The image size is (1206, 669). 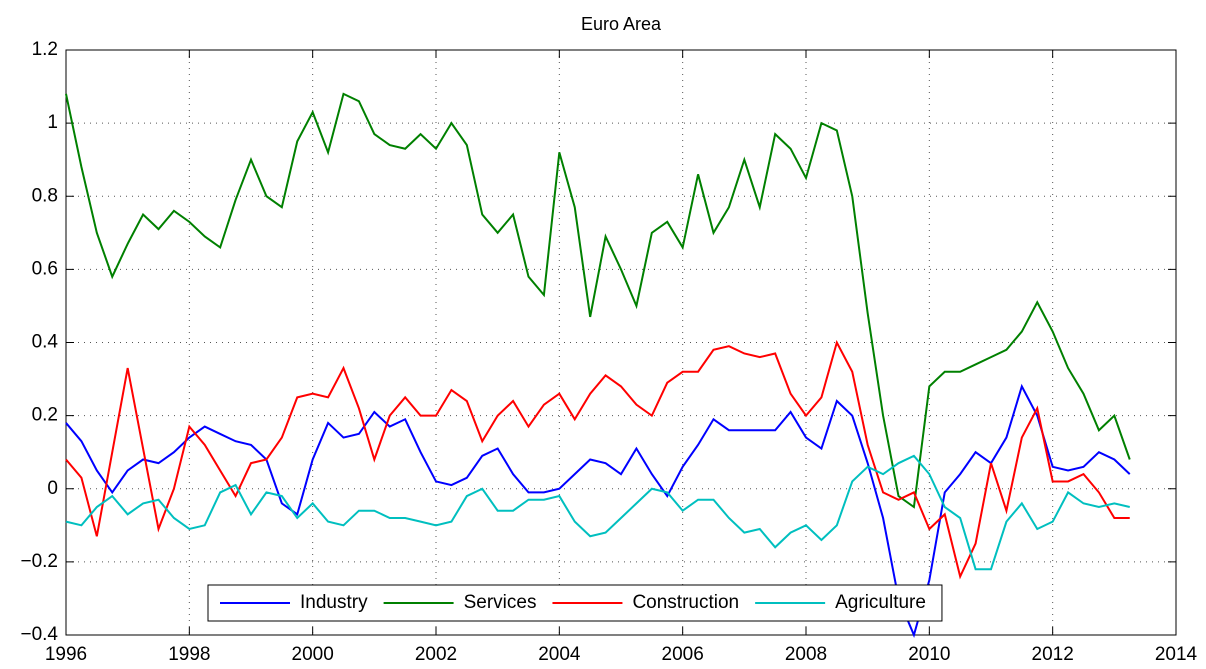 What do you see at coordinates (45, 268) in the screenshot?
I see `y-tick-label: 0.6` at bounding box center [45, 268].